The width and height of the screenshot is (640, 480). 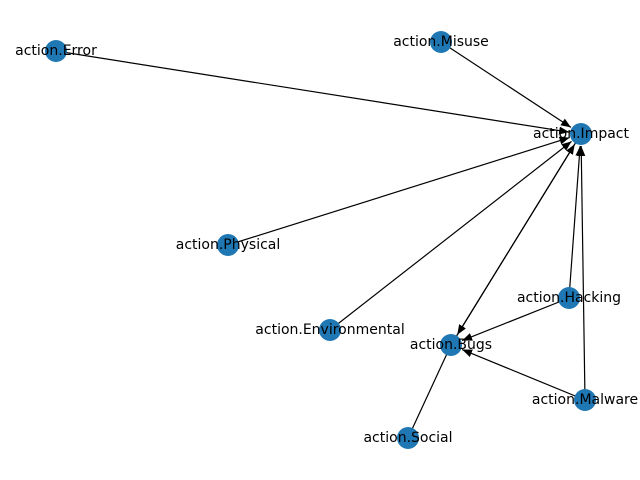 What do you see at coordinates (312, 92) in the screenshot?
I see `edge-error-to-impact` at bounding box center [312, 92].